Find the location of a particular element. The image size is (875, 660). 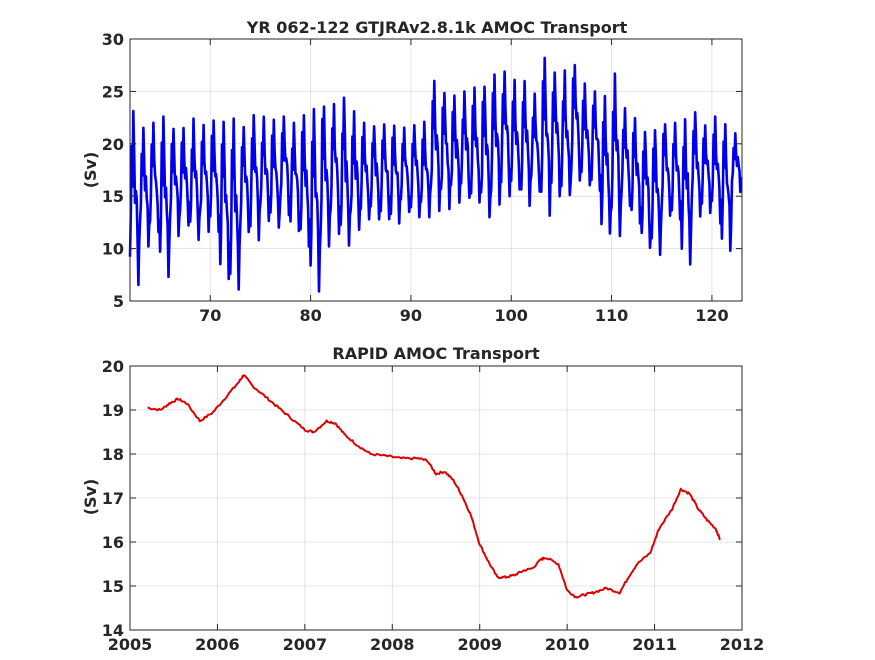

x-tick-label: 2007 is located at coordinates (305, 644).